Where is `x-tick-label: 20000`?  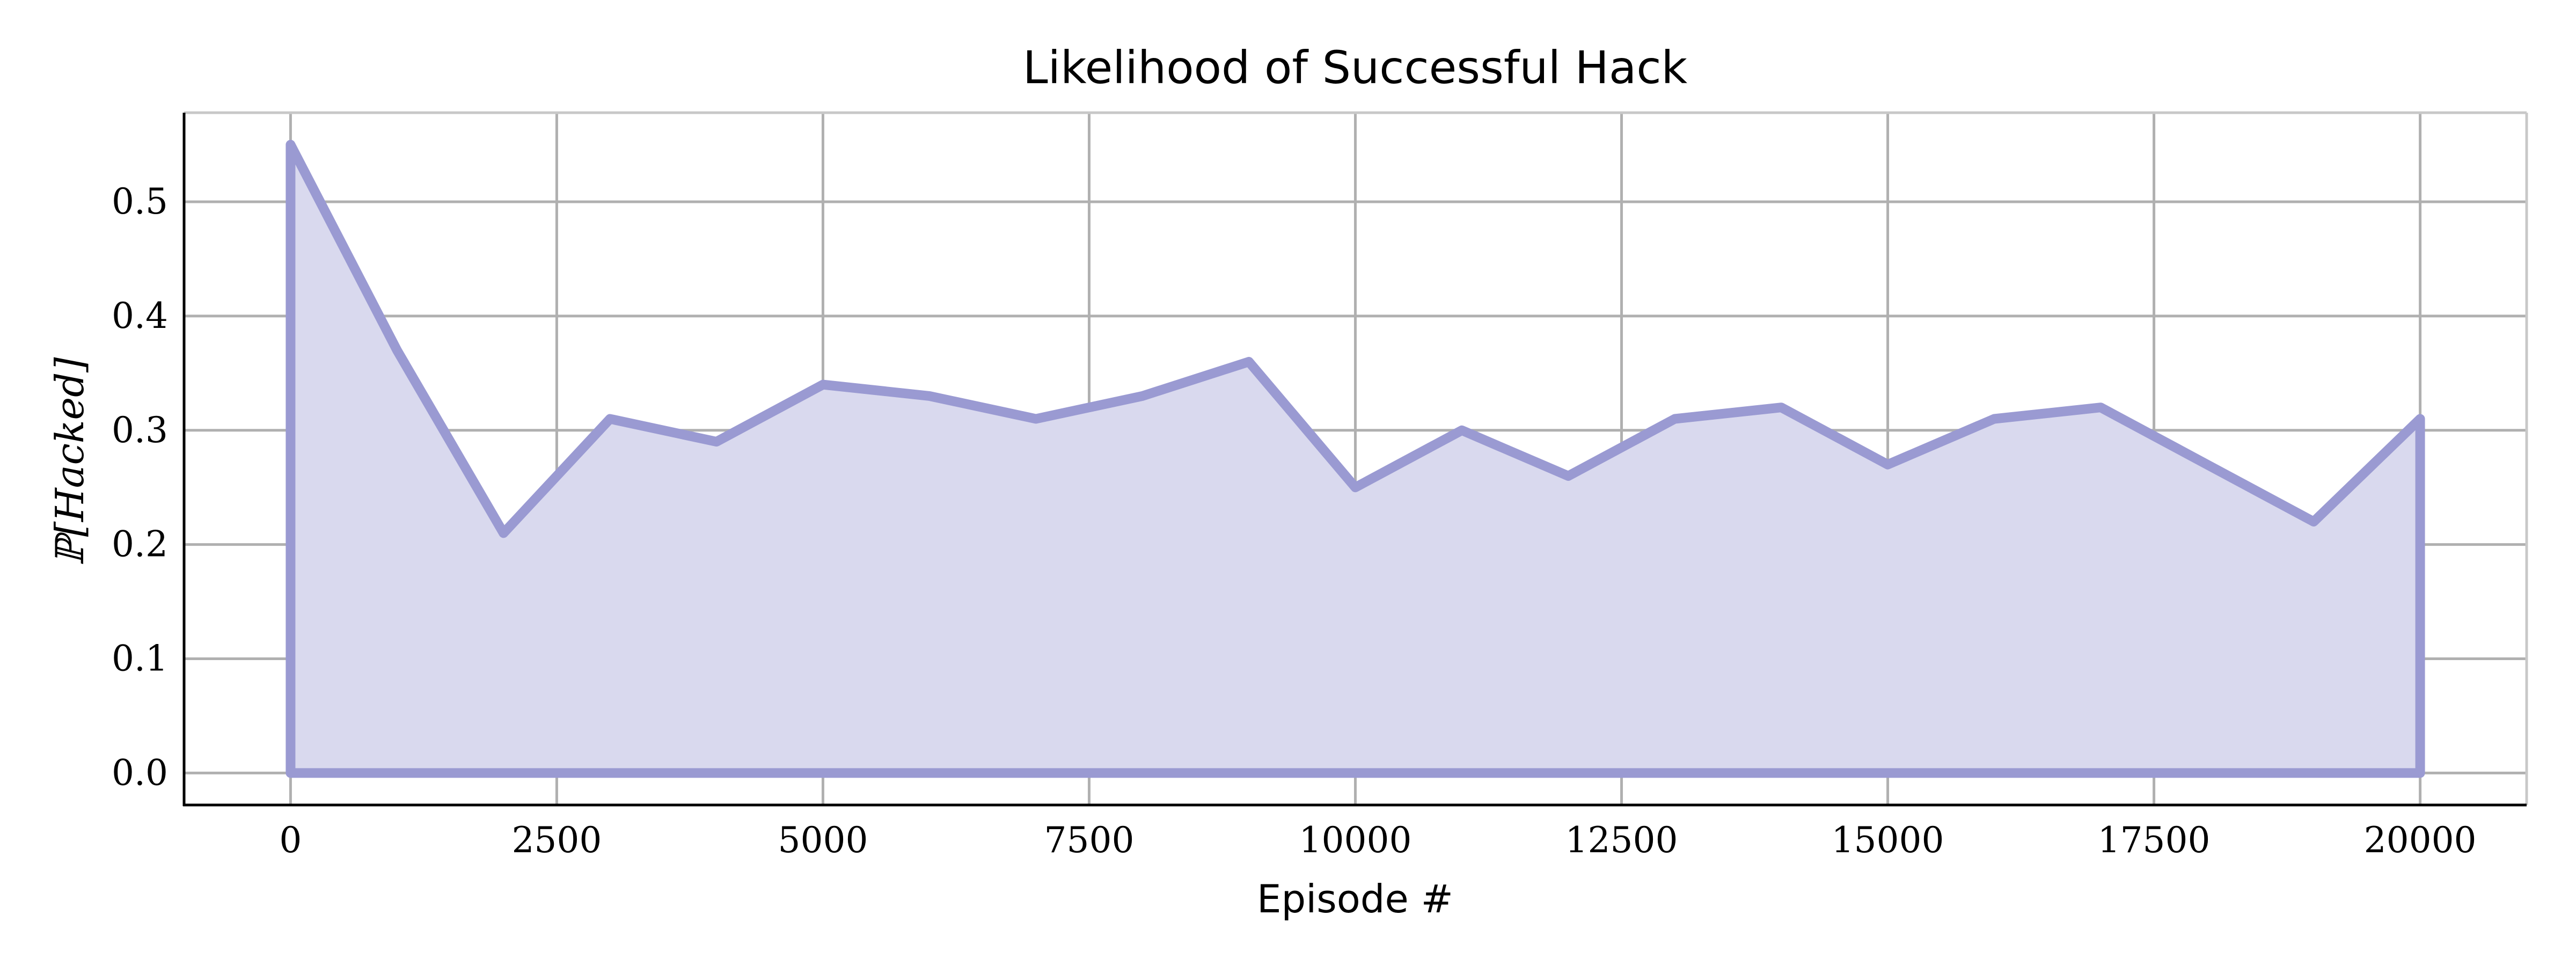 x-tick-label: 20000 is located at coordinates (2420, 840).